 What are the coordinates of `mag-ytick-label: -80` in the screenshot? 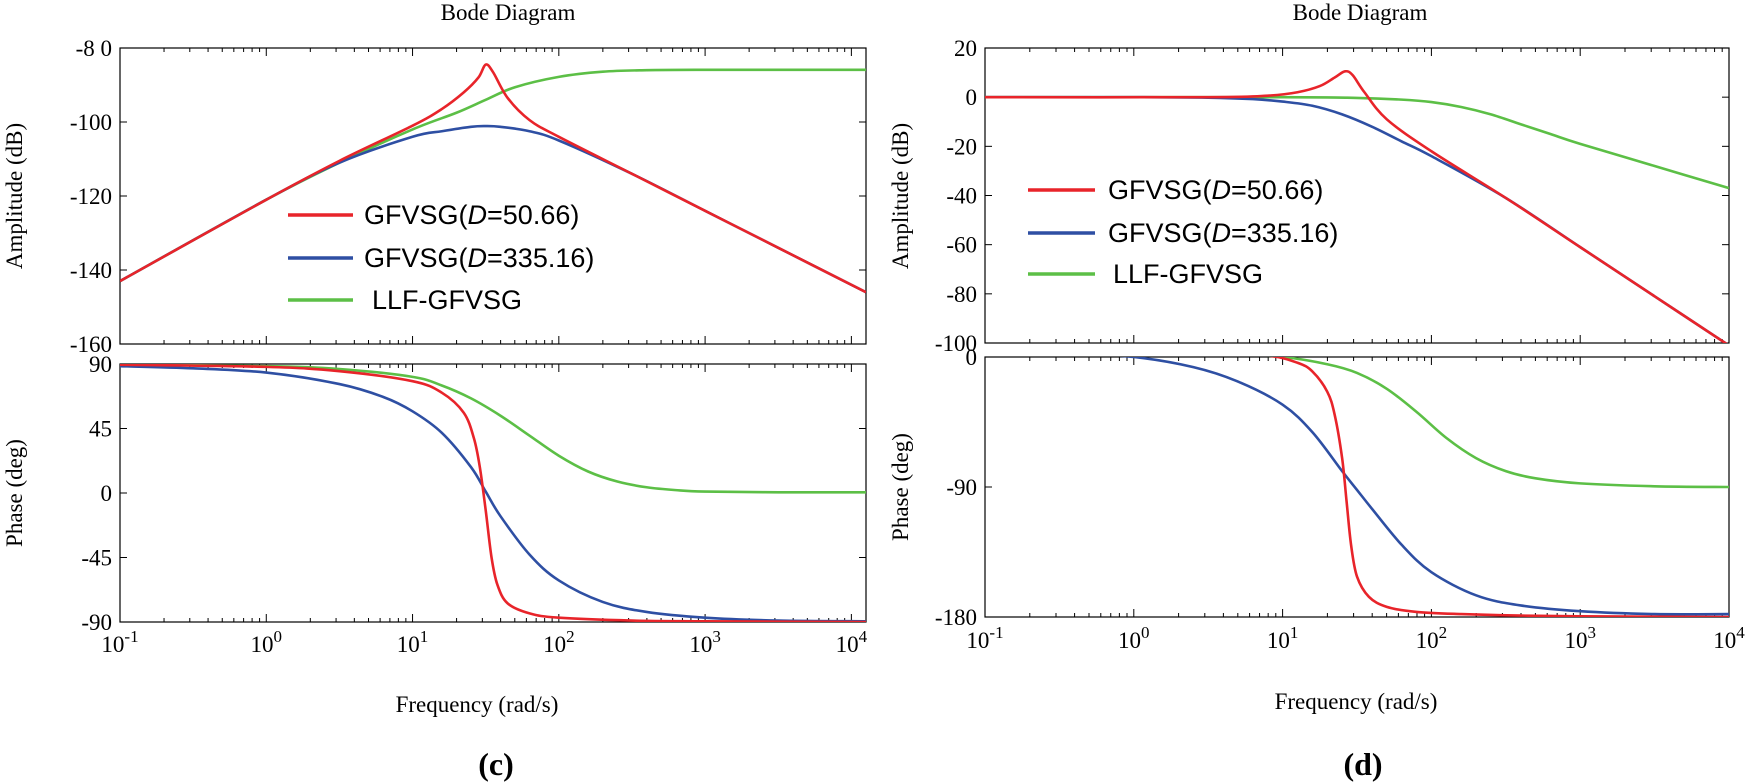 It's located at (961, 294).